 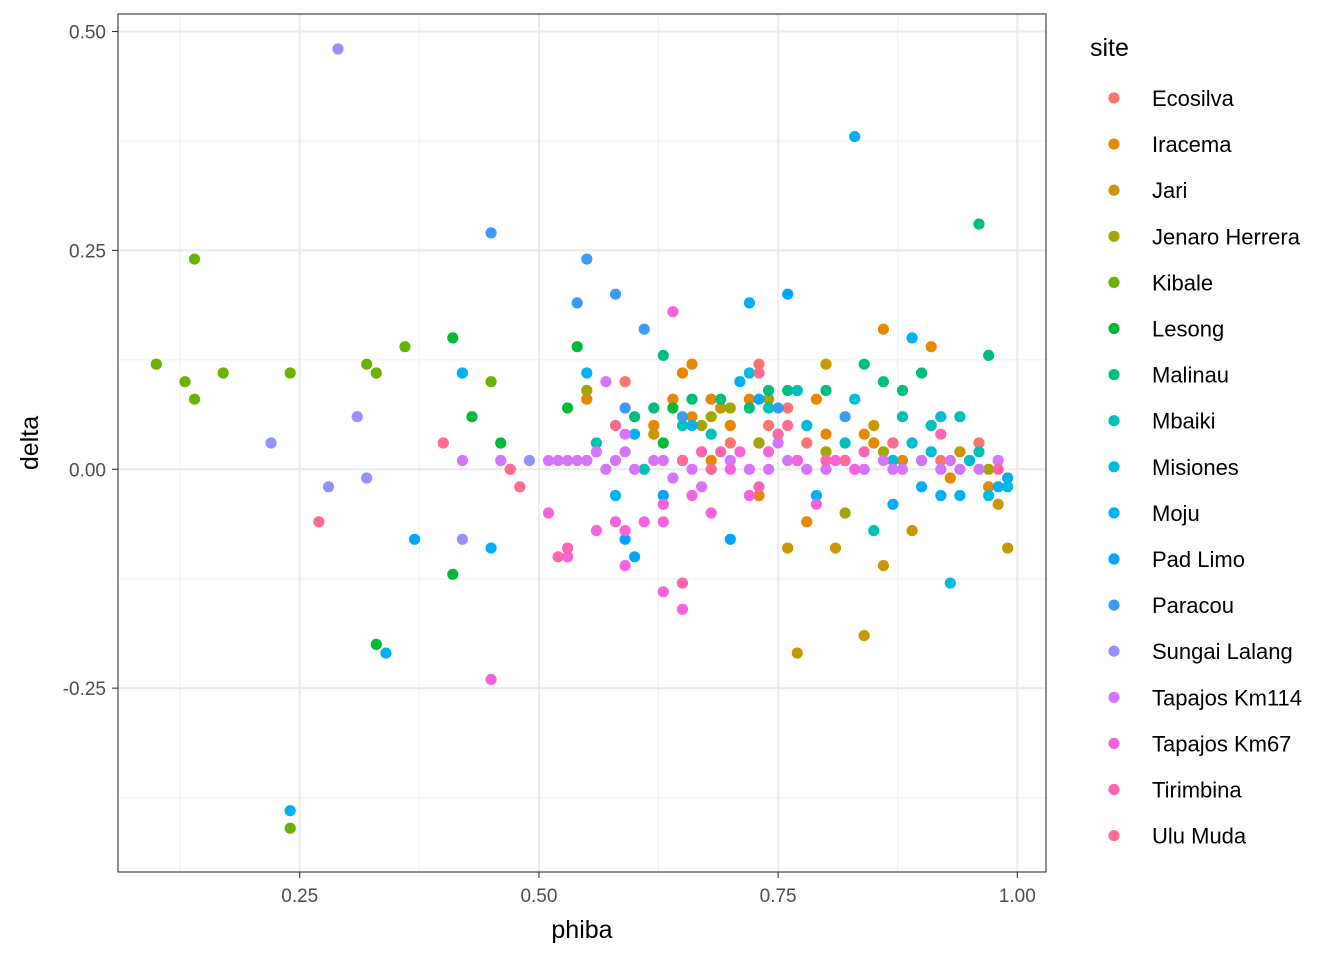 I want to click on legend-title: site, so click(x=1109, y=48).